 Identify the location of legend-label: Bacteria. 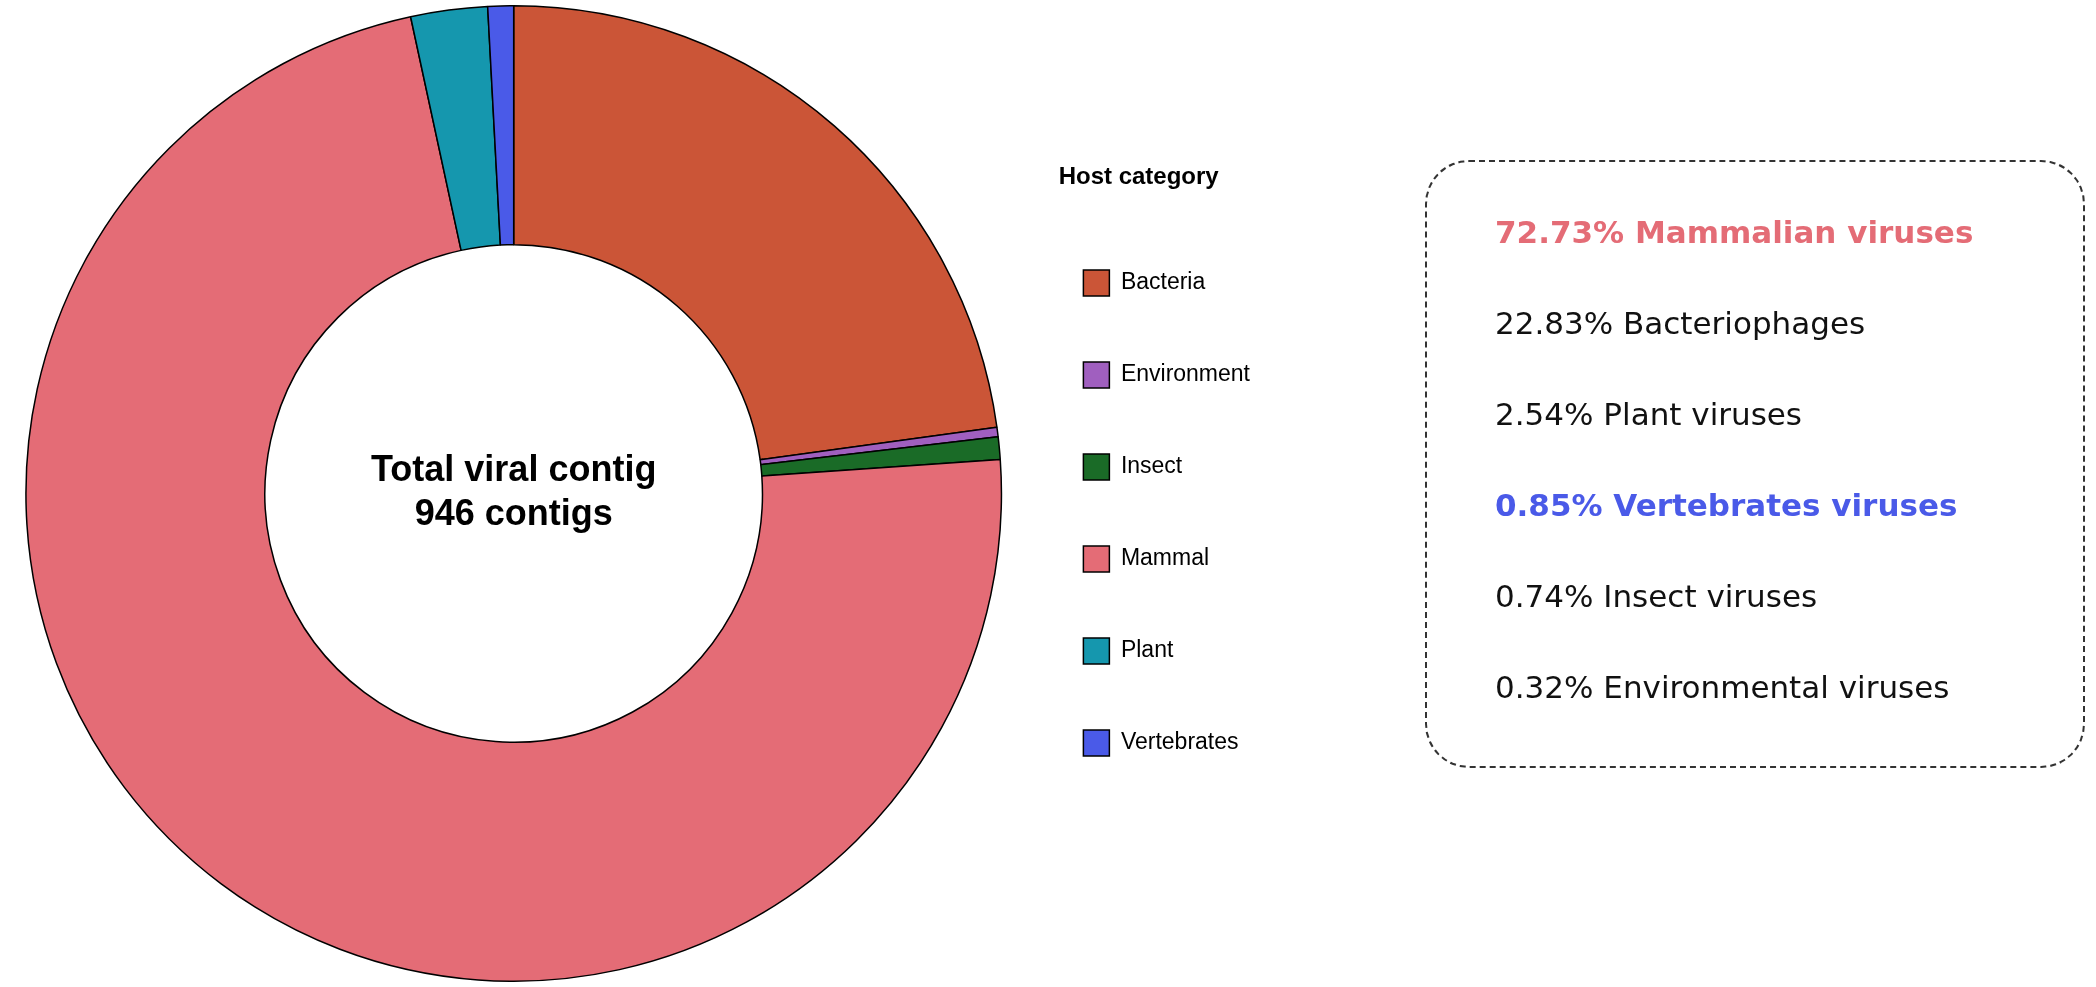
(1163, 281).